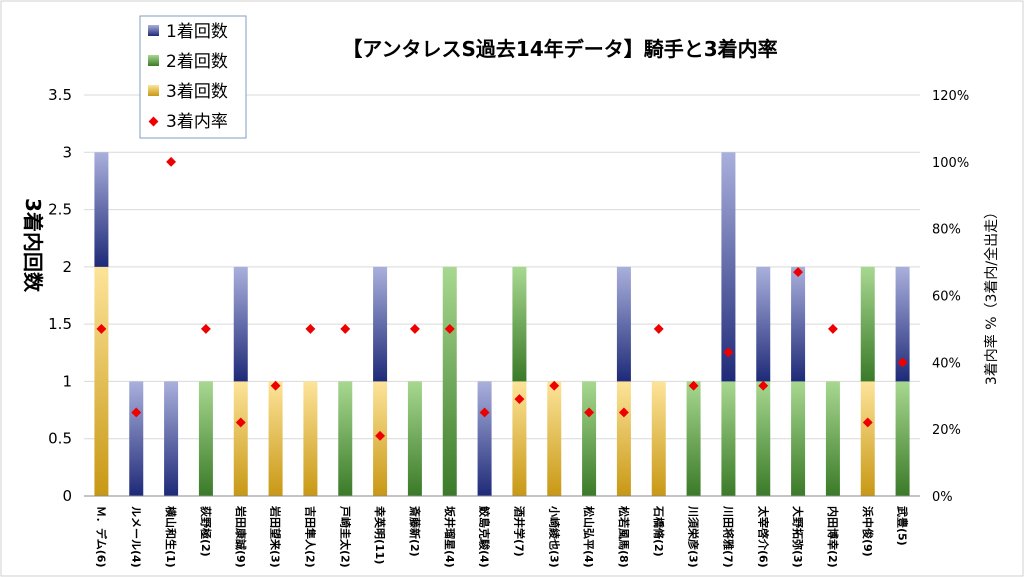 This screenshot has height=577, width=1024. I want to click on y2-tick-label: 20%, so click(946, 430).